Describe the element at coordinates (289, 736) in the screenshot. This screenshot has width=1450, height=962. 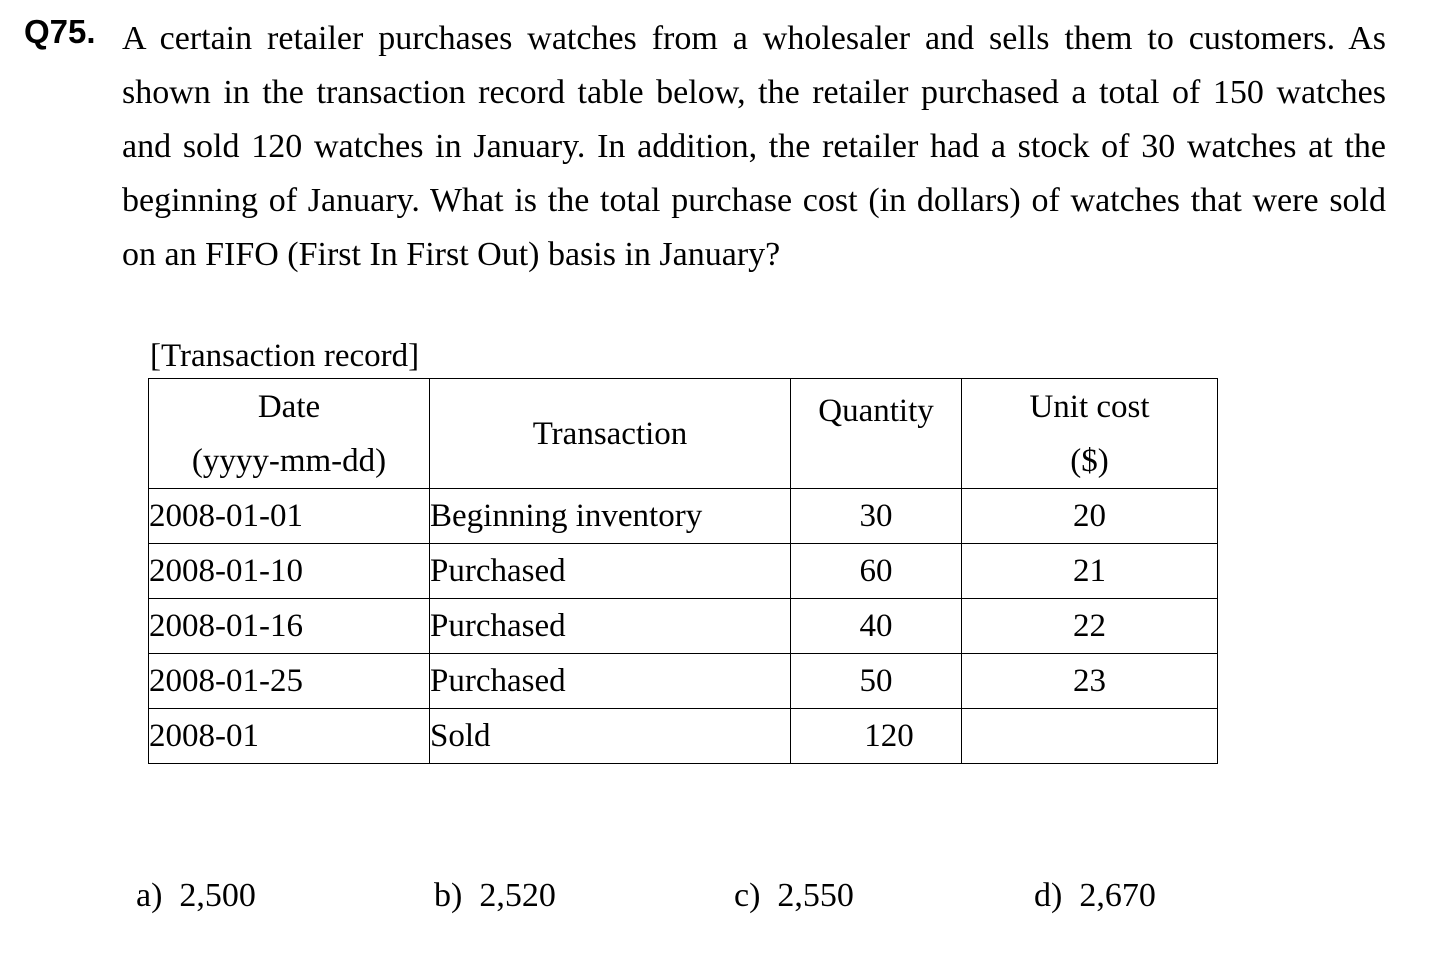
I see `cell-date: 2008-01` at that location.